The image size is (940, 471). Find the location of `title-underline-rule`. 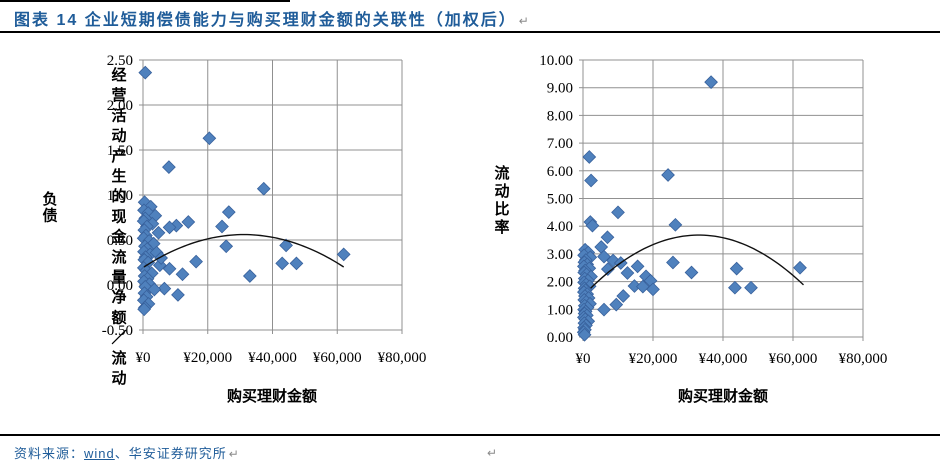

title-underline-rule is located at coordinates (470, 32).